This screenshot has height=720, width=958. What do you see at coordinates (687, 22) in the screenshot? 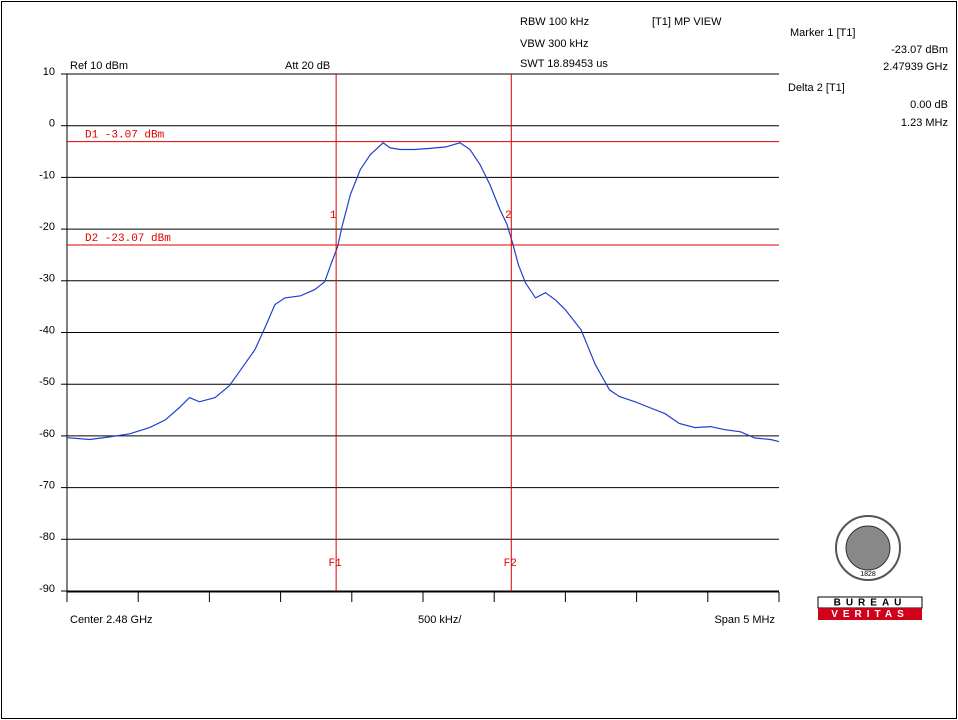
I see `view: [T1] MP VIEW` at bounding box center [687, 22].